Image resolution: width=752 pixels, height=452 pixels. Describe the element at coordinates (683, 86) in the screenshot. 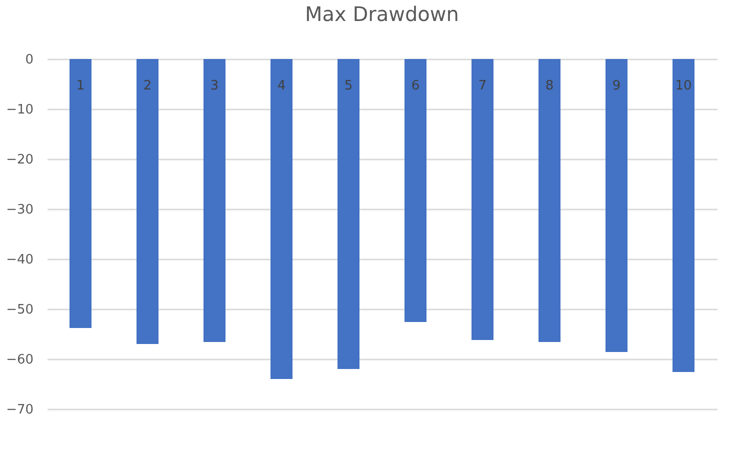

I see `x-tick-label: 10` at that location.